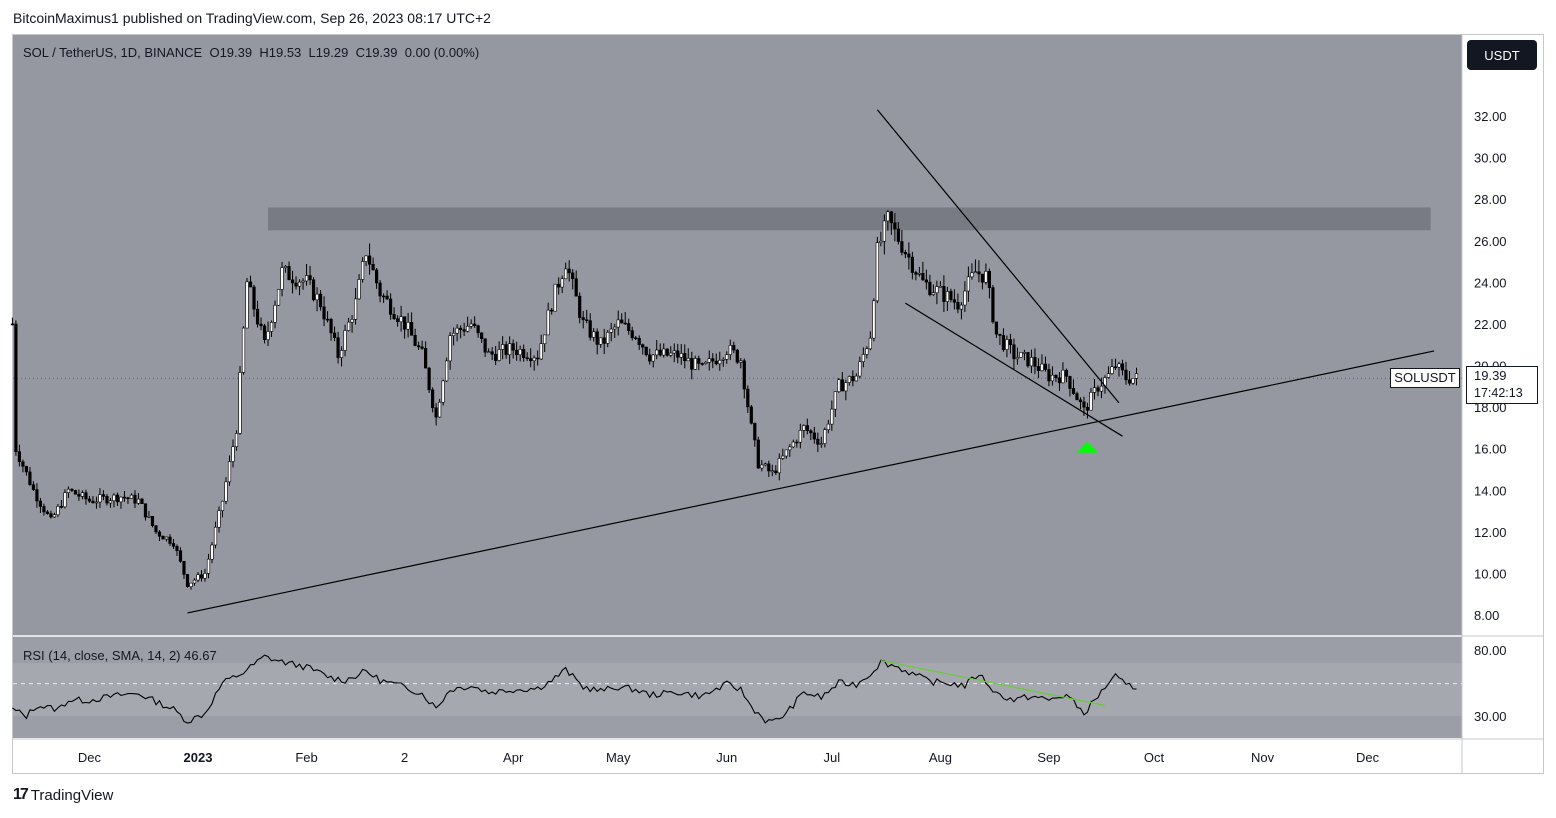 This screenshot has width=1556, height=818. I want to click on price-axis-tick: 16.00, so click(1490, 449).